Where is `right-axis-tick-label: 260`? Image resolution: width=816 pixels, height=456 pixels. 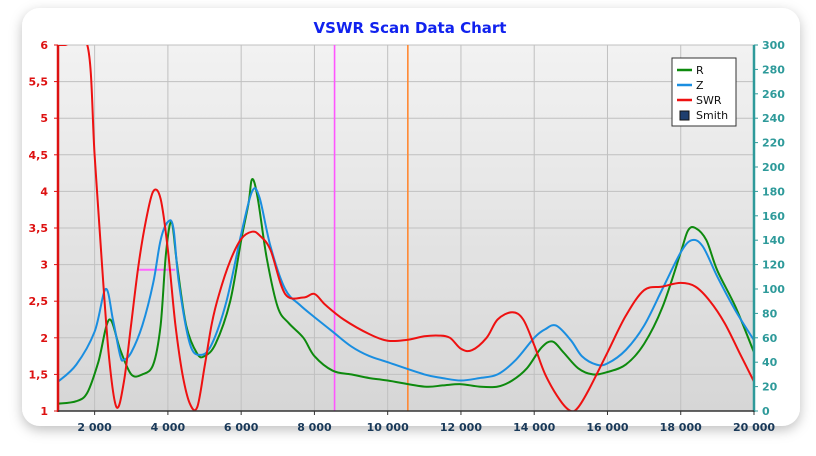 right-axis-tick-label: 260 is located at coordinates (773, 94).